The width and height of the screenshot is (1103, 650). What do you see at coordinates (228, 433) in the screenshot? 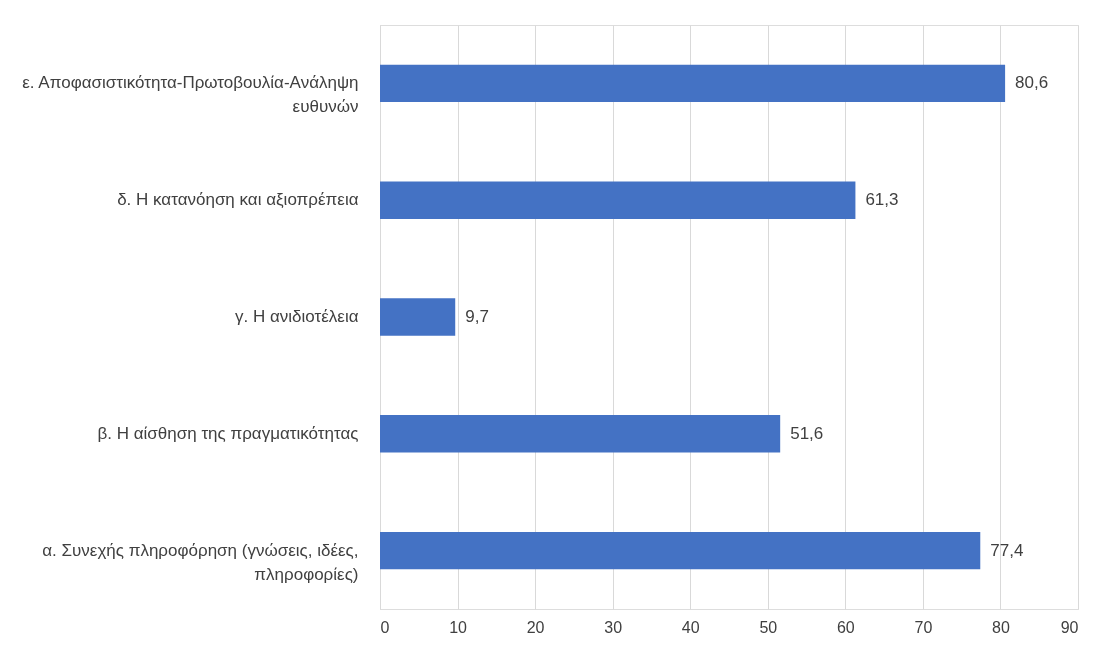
I see `y-tick-label: β. Η αίσθηση της πραγματικότητας` at bounding box center [228, 433].